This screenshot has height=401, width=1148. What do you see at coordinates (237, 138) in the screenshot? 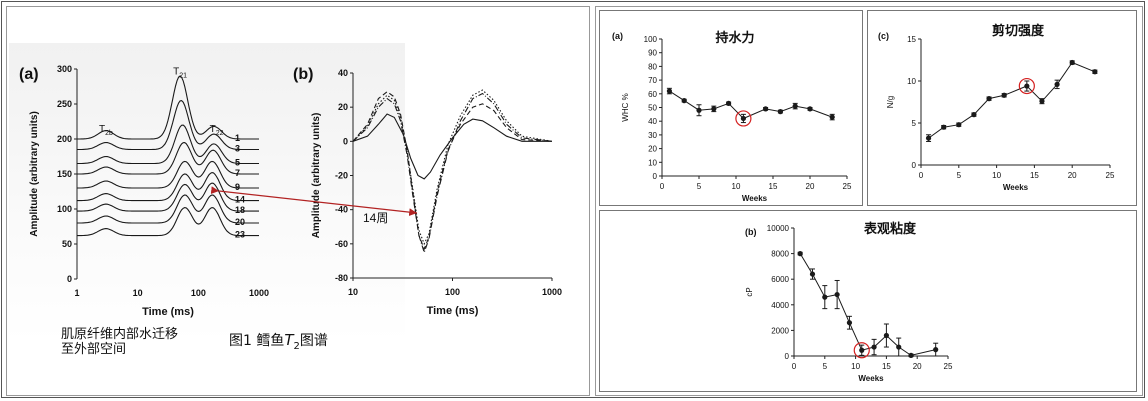
I see `series-label: 1` at bounding box center [237, 138].